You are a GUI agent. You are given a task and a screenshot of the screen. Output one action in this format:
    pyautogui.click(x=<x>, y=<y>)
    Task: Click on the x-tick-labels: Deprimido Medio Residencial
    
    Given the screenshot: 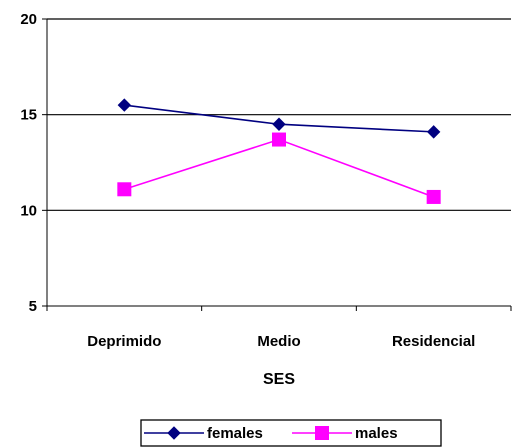 What is the action you would take?
    pyautogui.click(x=279, y=328)
    